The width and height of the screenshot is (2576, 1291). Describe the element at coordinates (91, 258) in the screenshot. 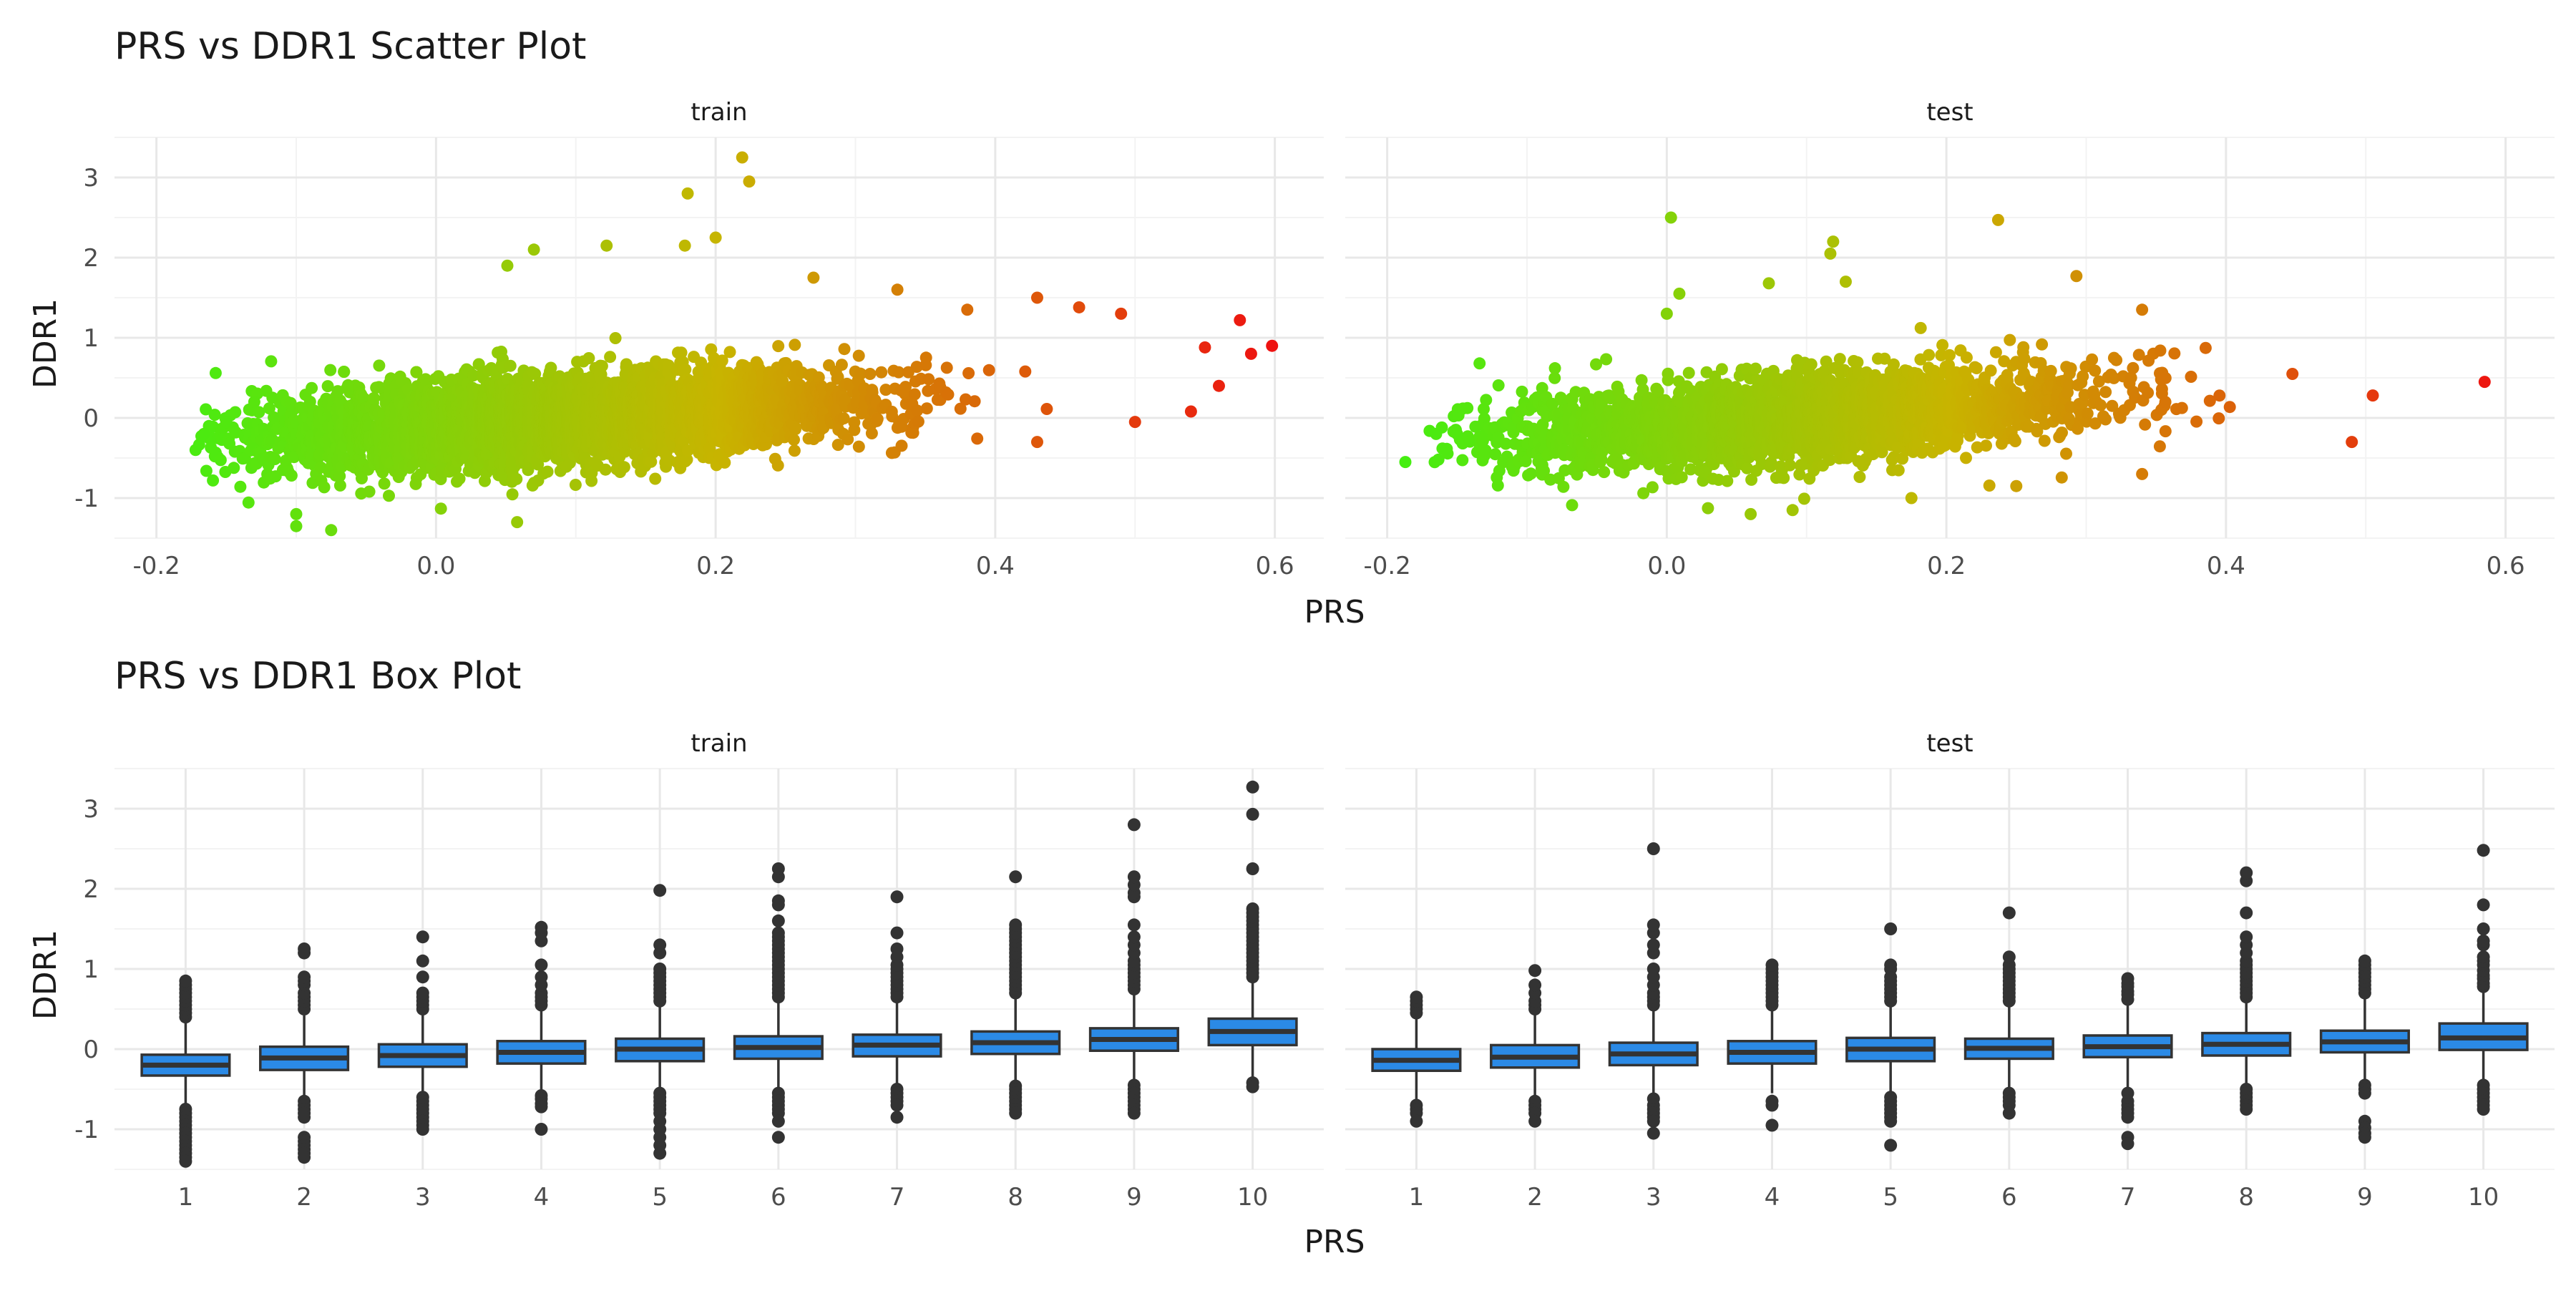

I see `y-tick-label: 2` at that location.